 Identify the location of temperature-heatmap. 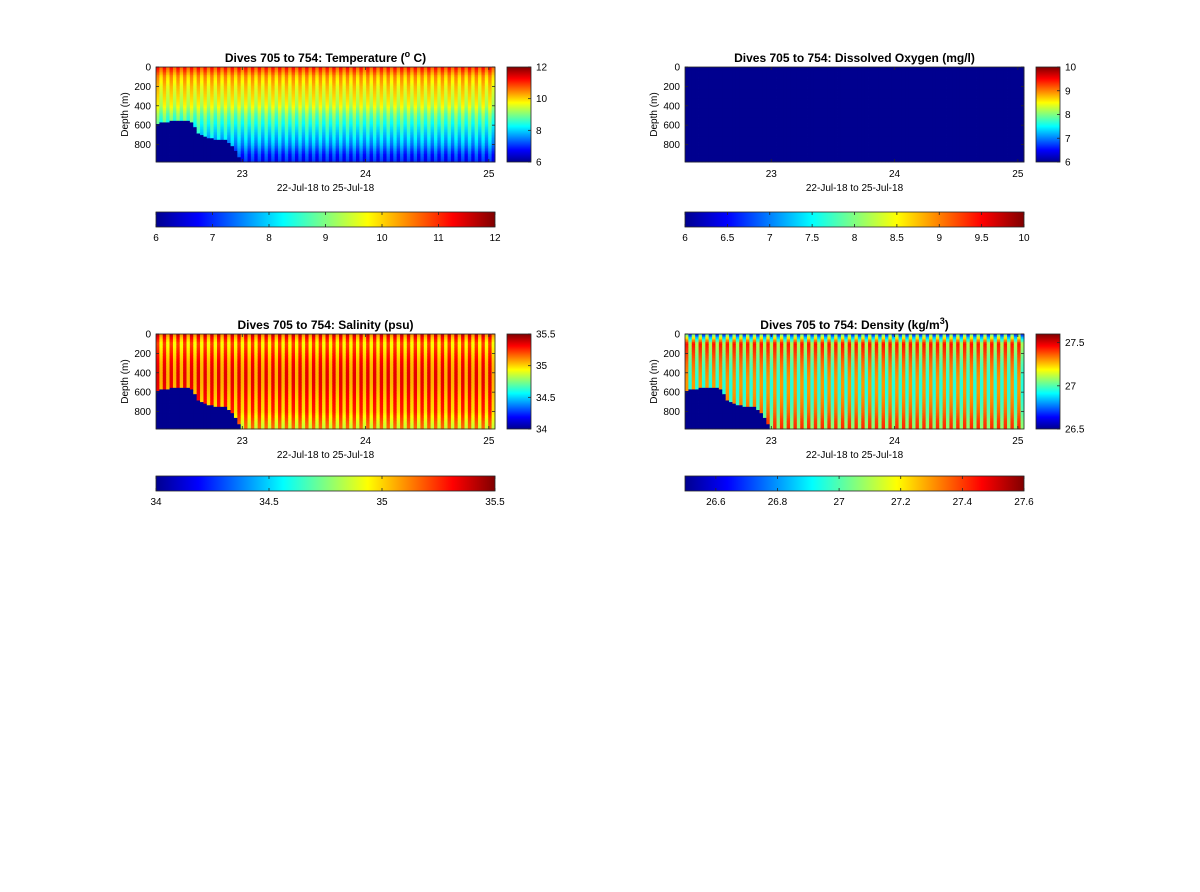
(325, 114).